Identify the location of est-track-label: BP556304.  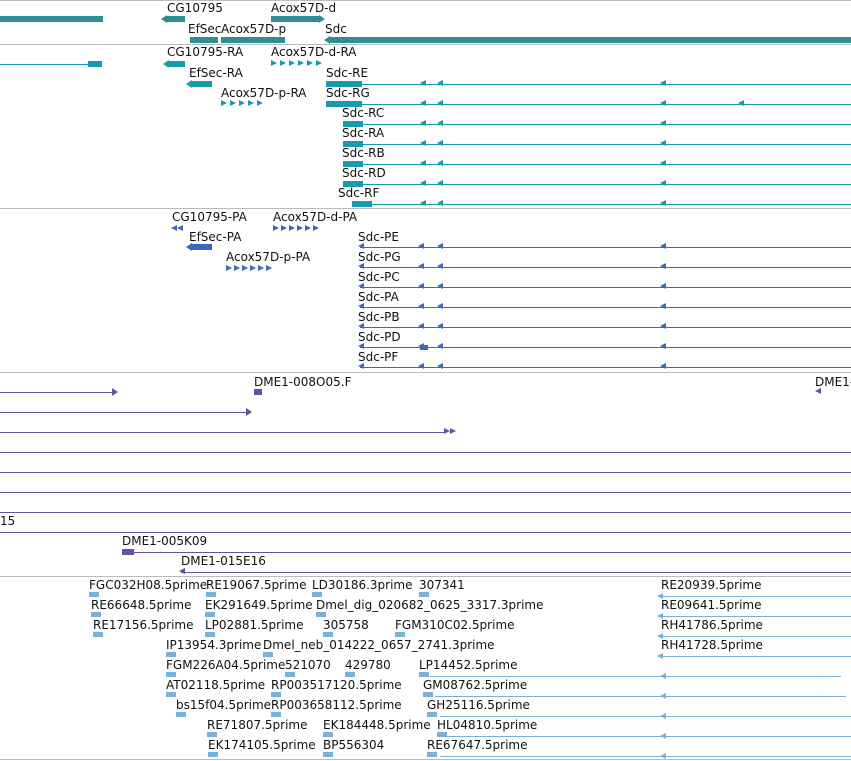
(354, 745).